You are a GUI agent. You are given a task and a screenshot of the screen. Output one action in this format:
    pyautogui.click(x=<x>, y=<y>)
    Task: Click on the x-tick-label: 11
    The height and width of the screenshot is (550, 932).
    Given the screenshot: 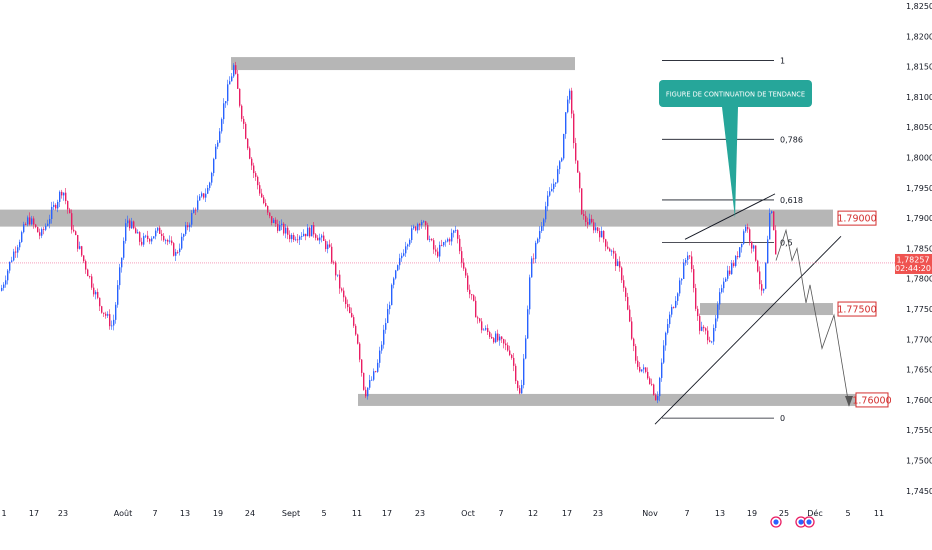 What is the action you would take?
    pyautogui.click(x=357, y=513)
    